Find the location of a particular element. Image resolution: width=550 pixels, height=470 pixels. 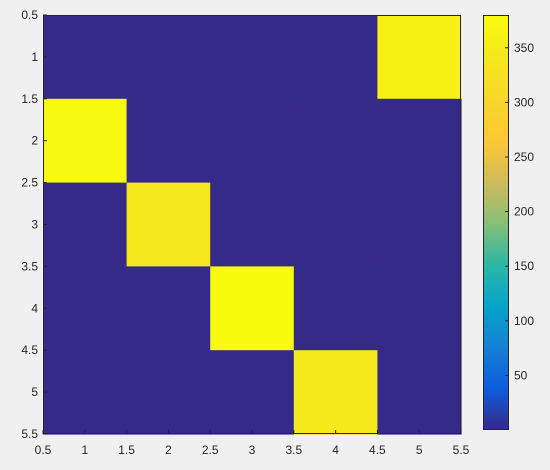

x-tick-label: 3 is located at coordinates (252, 450).